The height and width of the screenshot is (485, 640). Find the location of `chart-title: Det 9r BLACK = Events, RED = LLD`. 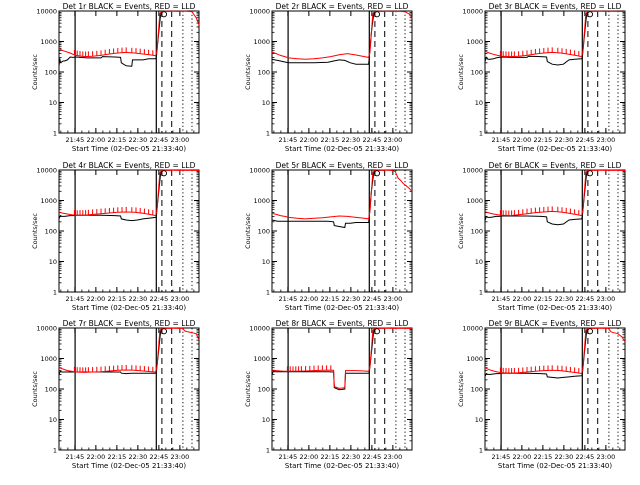

chart-title: Det 9r BLACK = Events, RED = LLD is located at coordinates (555, 323).